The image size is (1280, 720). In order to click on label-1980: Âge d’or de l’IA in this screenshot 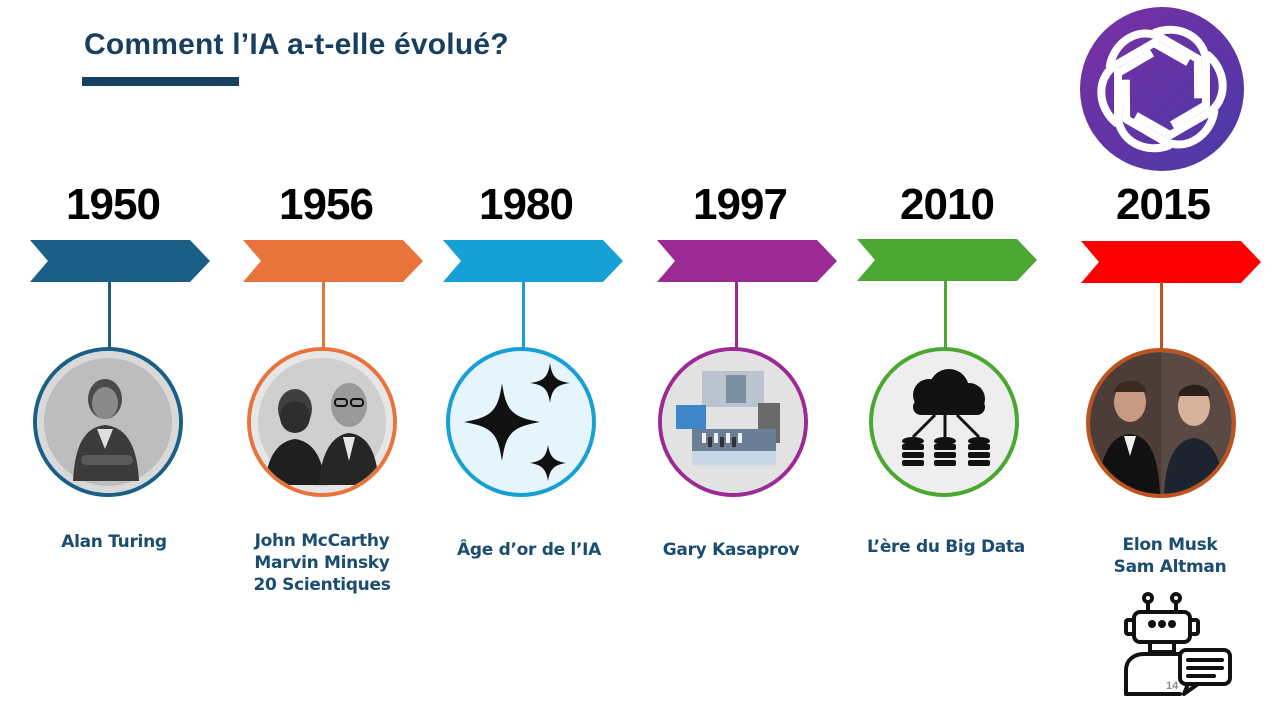, I will do `click(529, 550)`.